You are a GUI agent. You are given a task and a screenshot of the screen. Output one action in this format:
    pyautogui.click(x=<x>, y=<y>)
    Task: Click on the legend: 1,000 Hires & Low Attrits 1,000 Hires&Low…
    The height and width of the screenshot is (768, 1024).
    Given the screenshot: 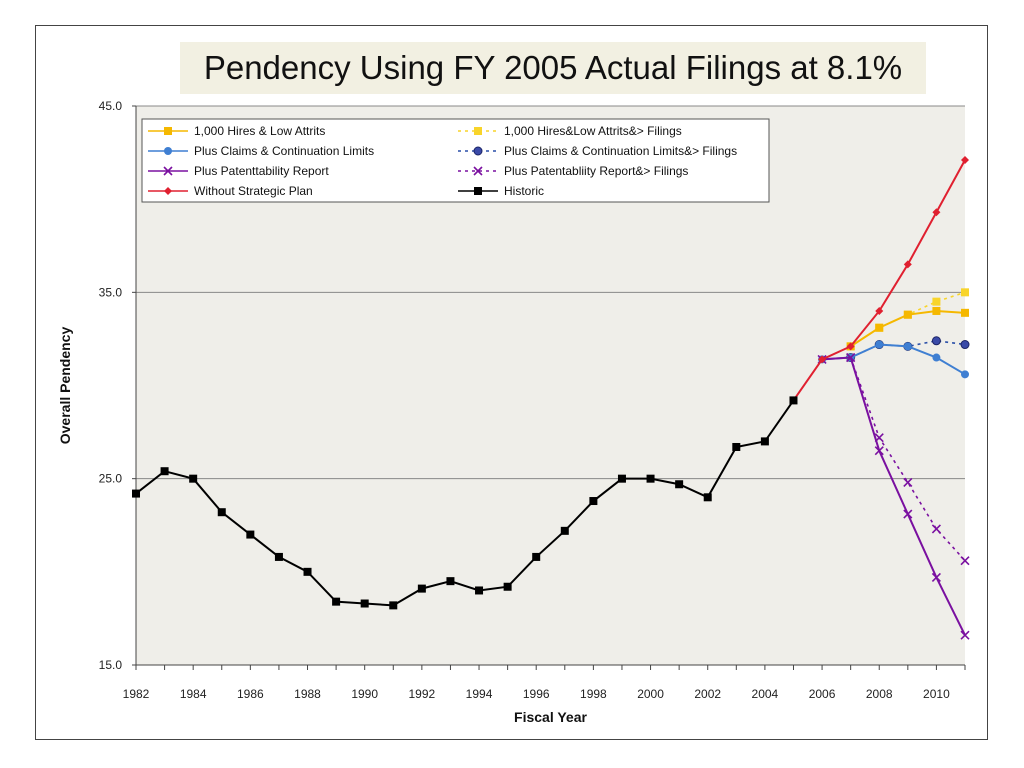 What is the action you would take?
    pyautogui.click(x=455, y=160)
    